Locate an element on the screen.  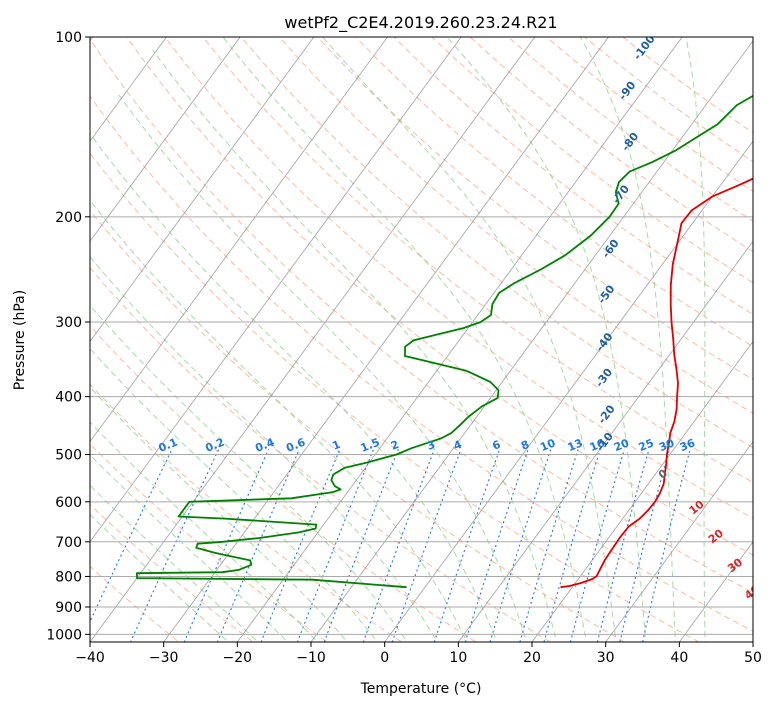
x-tick-label: −40 is located at coordinates (90, 658).